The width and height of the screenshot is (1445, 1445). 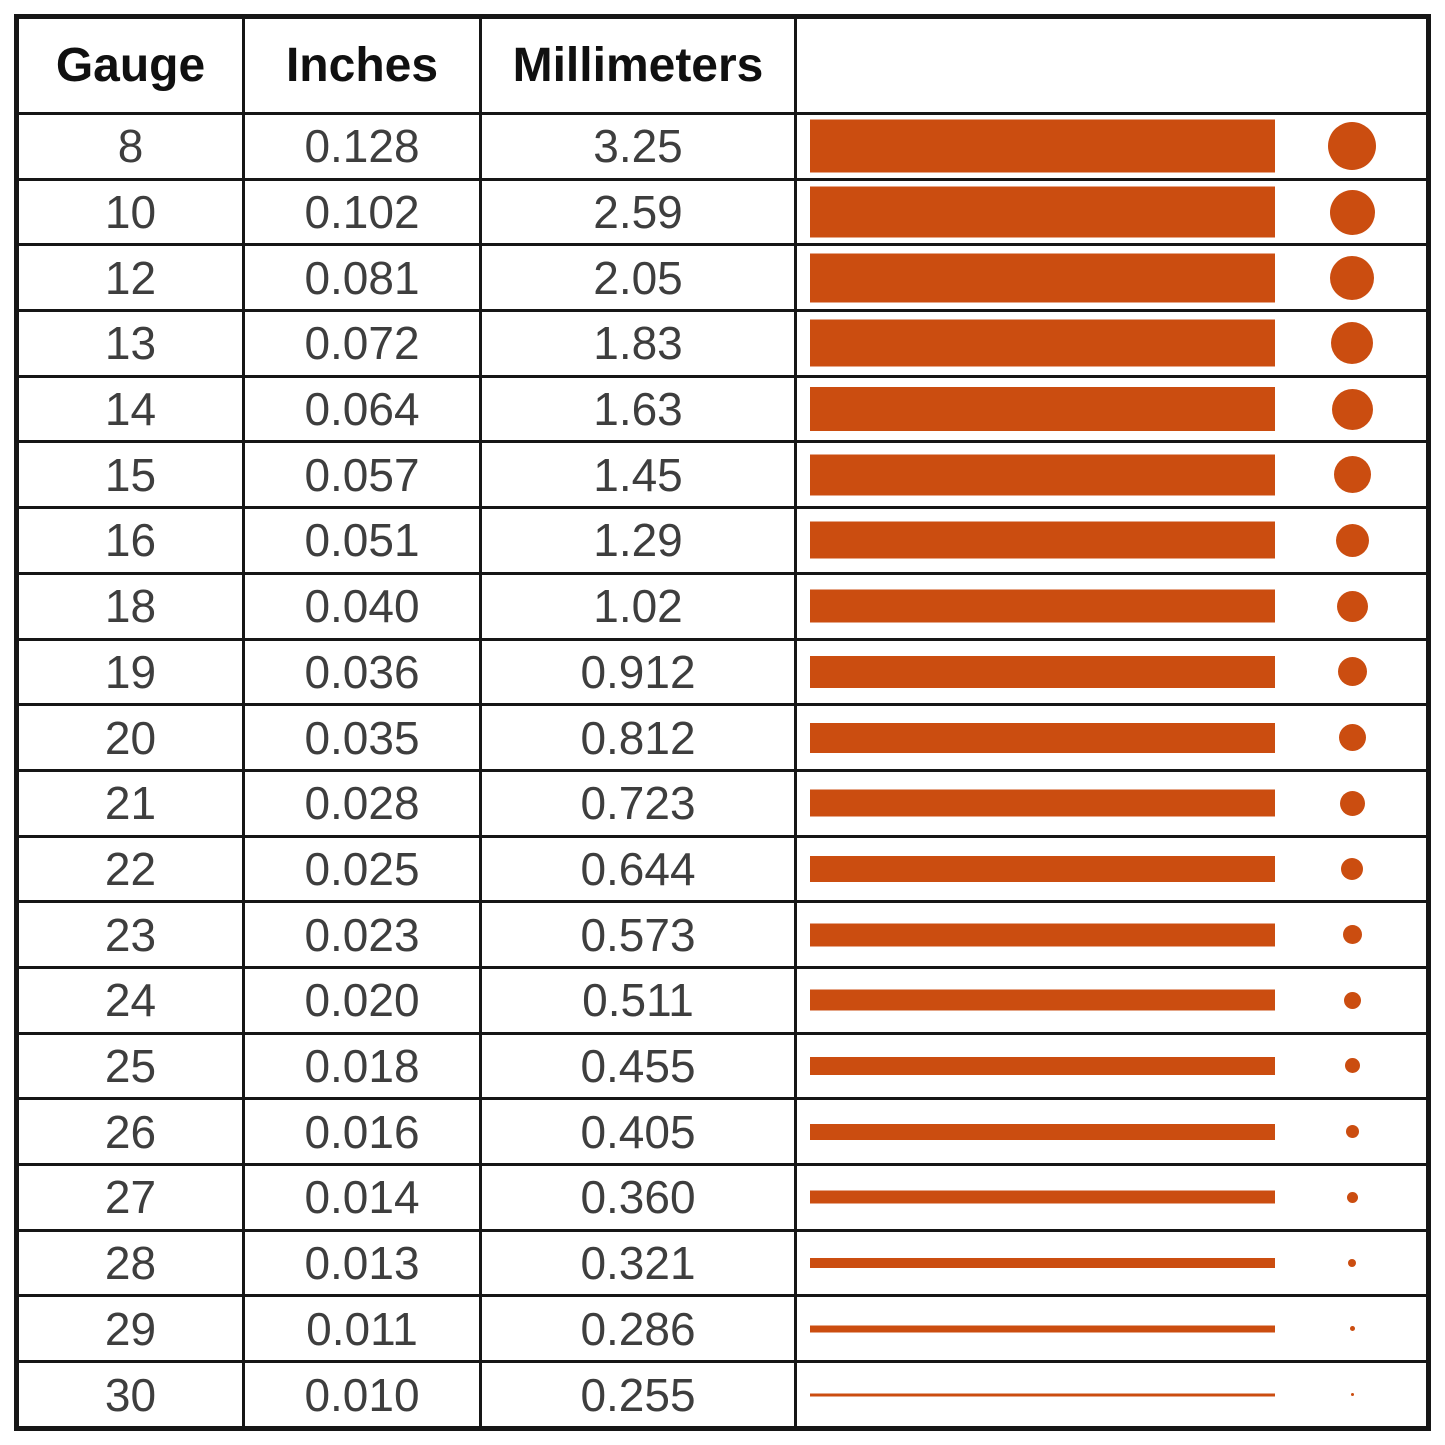 What do you see at coordinates (722, 278) in the screenshot?
I see `table-row: 12 0.081 2.05` at bounding box center [722, 278].